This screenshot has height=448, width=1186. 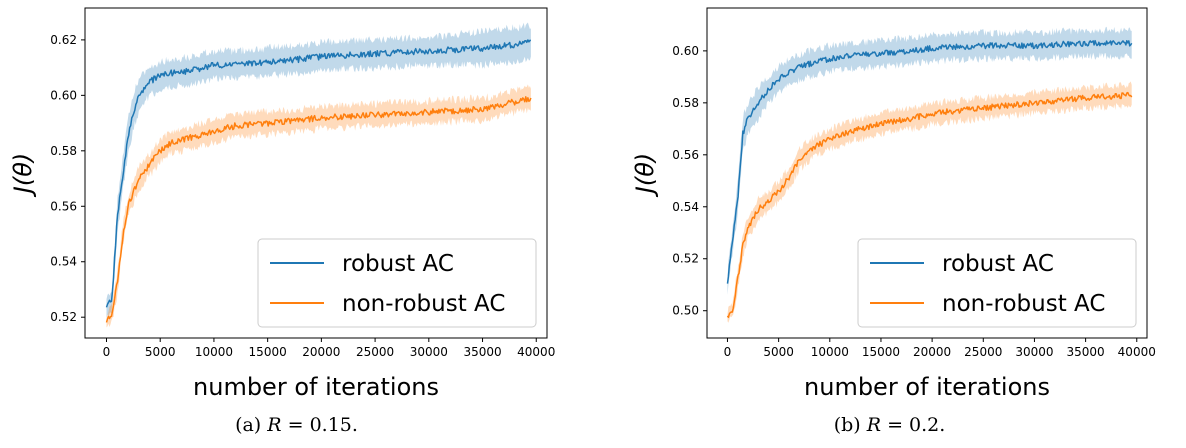 What do you see at coordinates (63, 206) in the screenshot?
I see `y-tick-label-0-2: 0.56` at bounding box center [63, 206].